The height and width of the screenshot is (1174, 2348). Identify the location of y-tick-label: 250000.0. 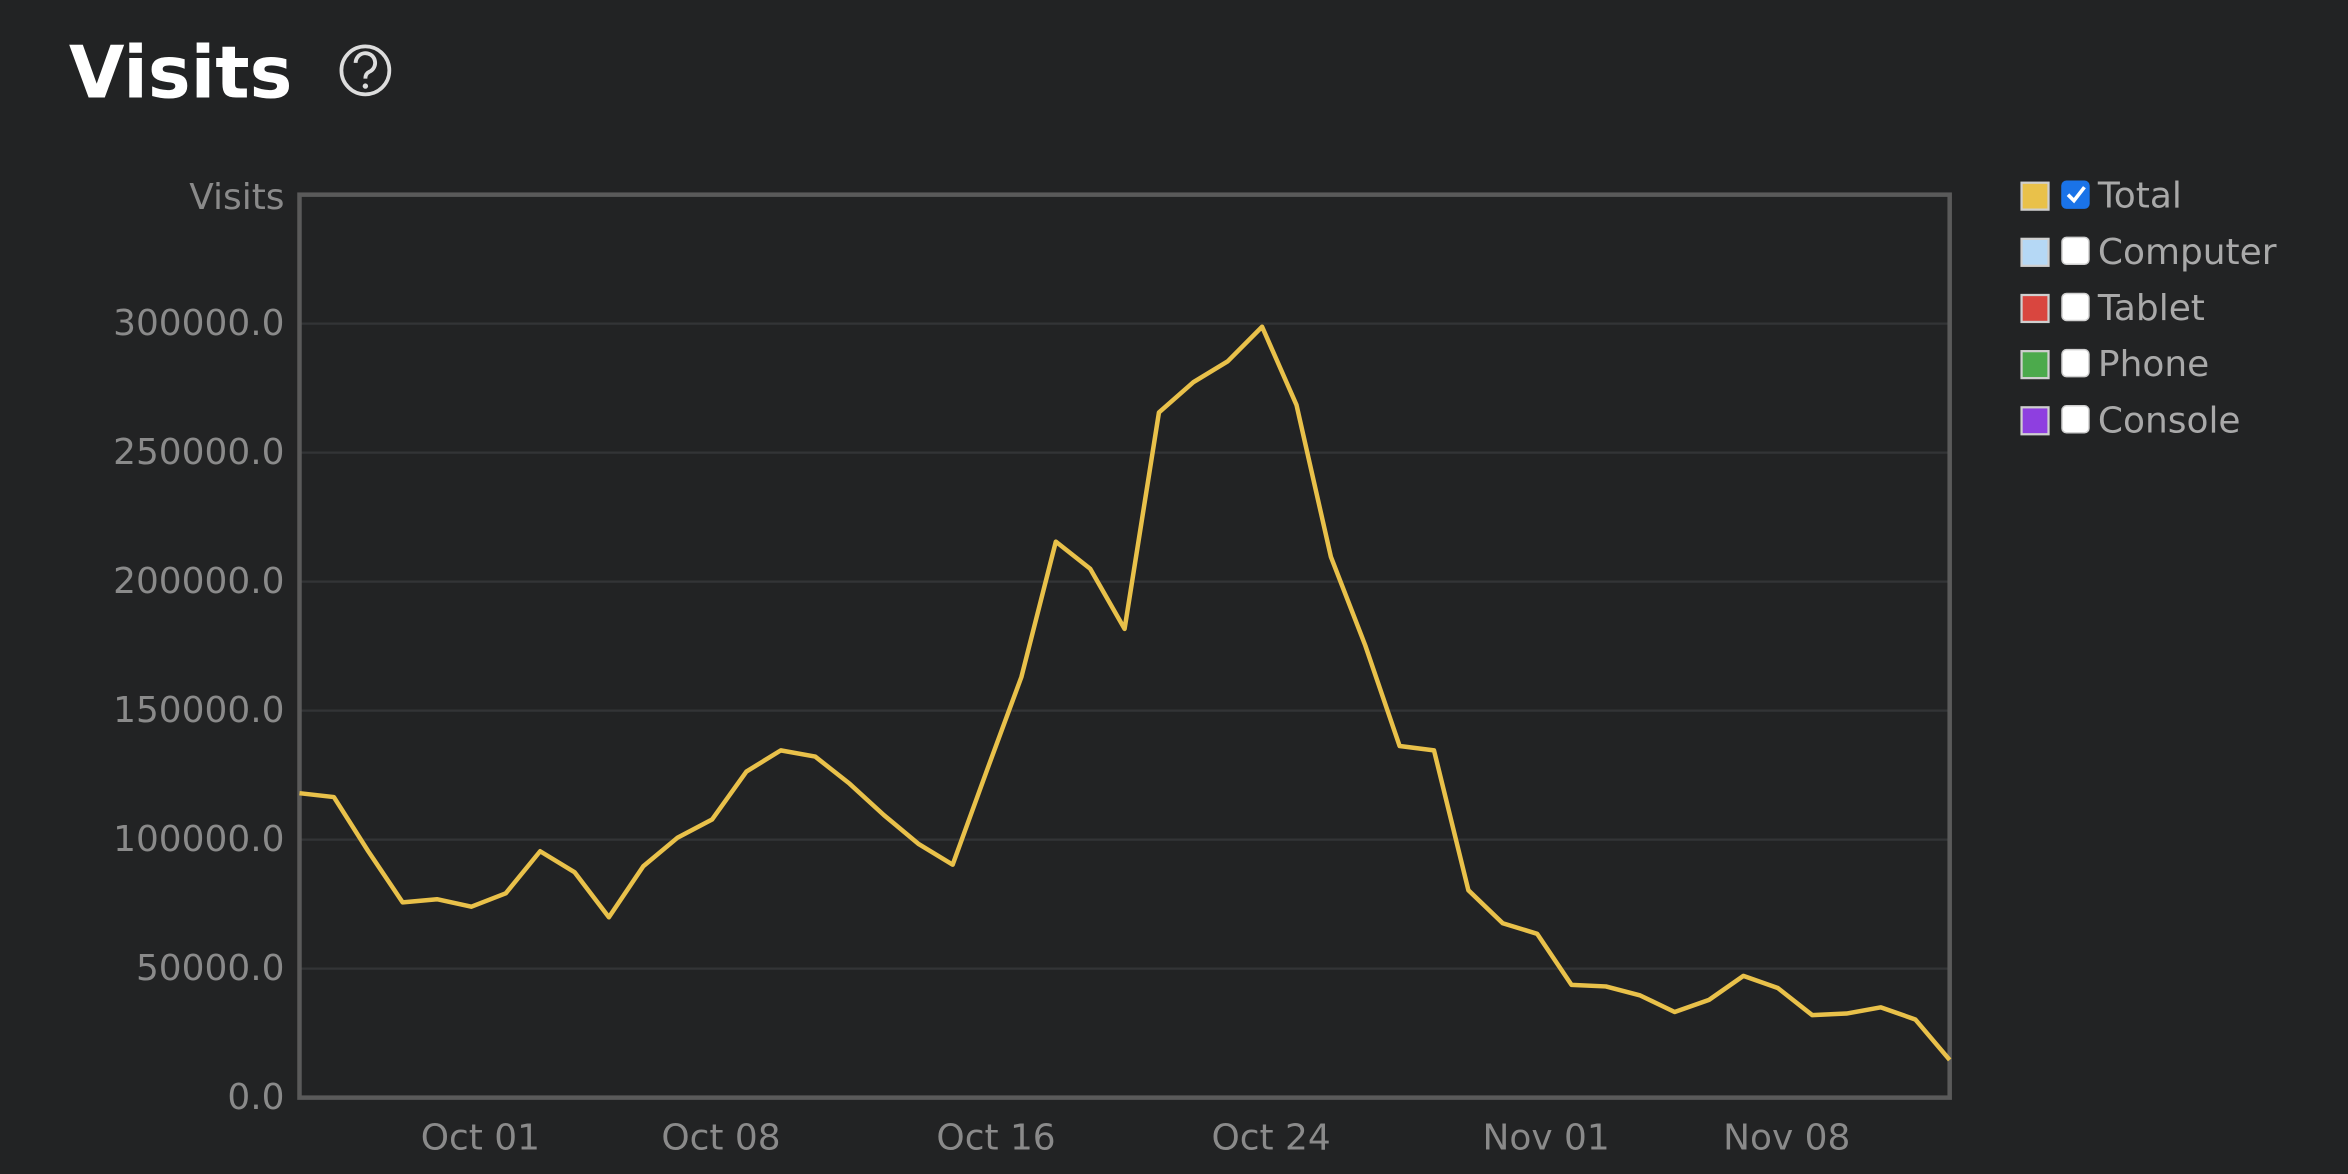
(198, 452).